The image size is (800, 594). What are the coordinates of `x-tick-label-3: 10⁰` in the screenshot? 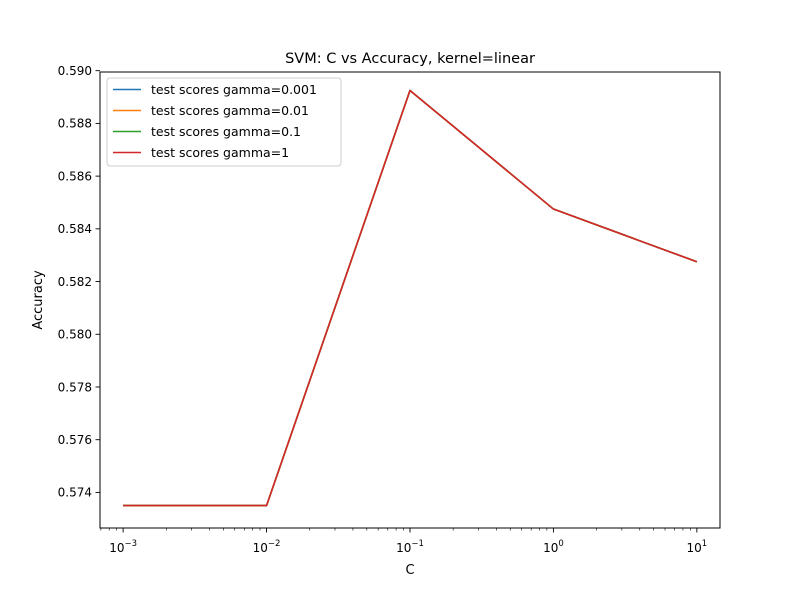 It's located at (553, 547).